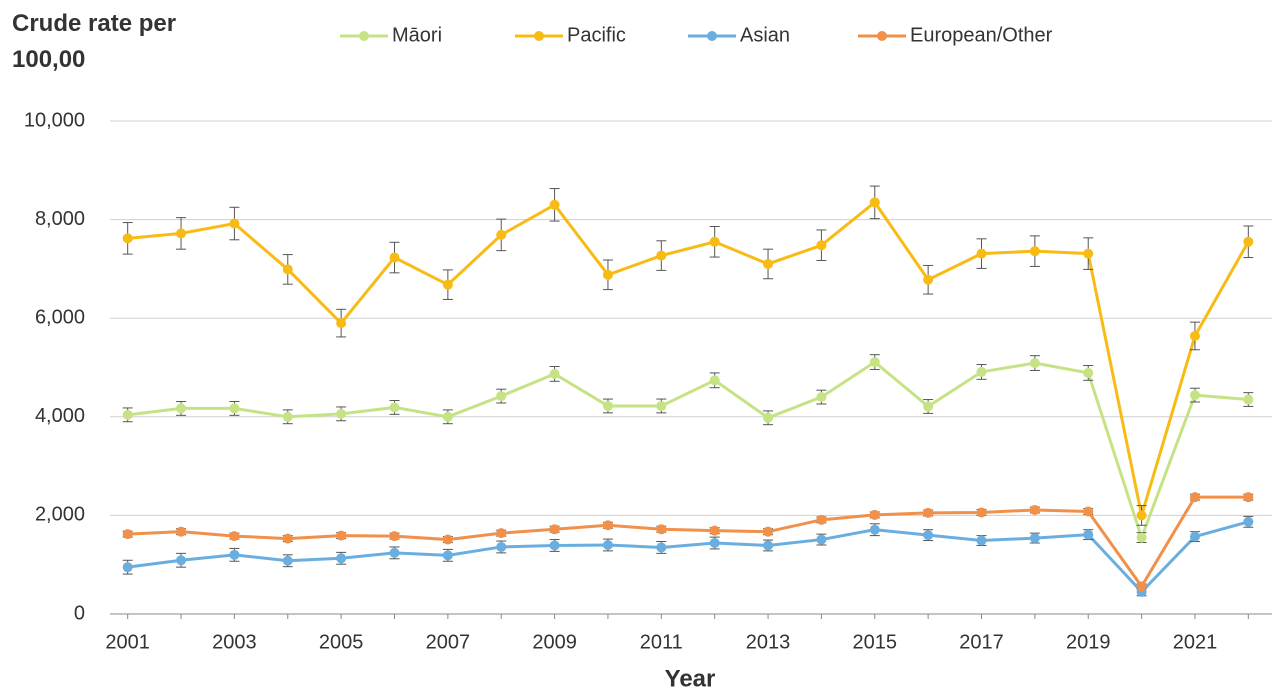  I want to click on x-tick-label: 2013, so click(768, 642).